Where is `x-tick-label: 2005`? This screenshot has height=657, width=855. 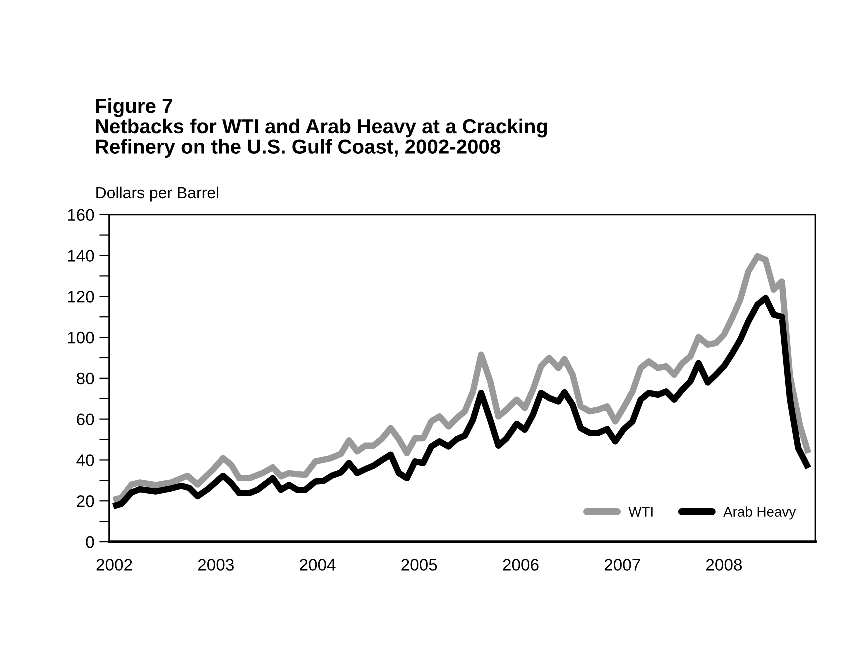
x-tick-label: 2005 is located at coordinates (420, 565).